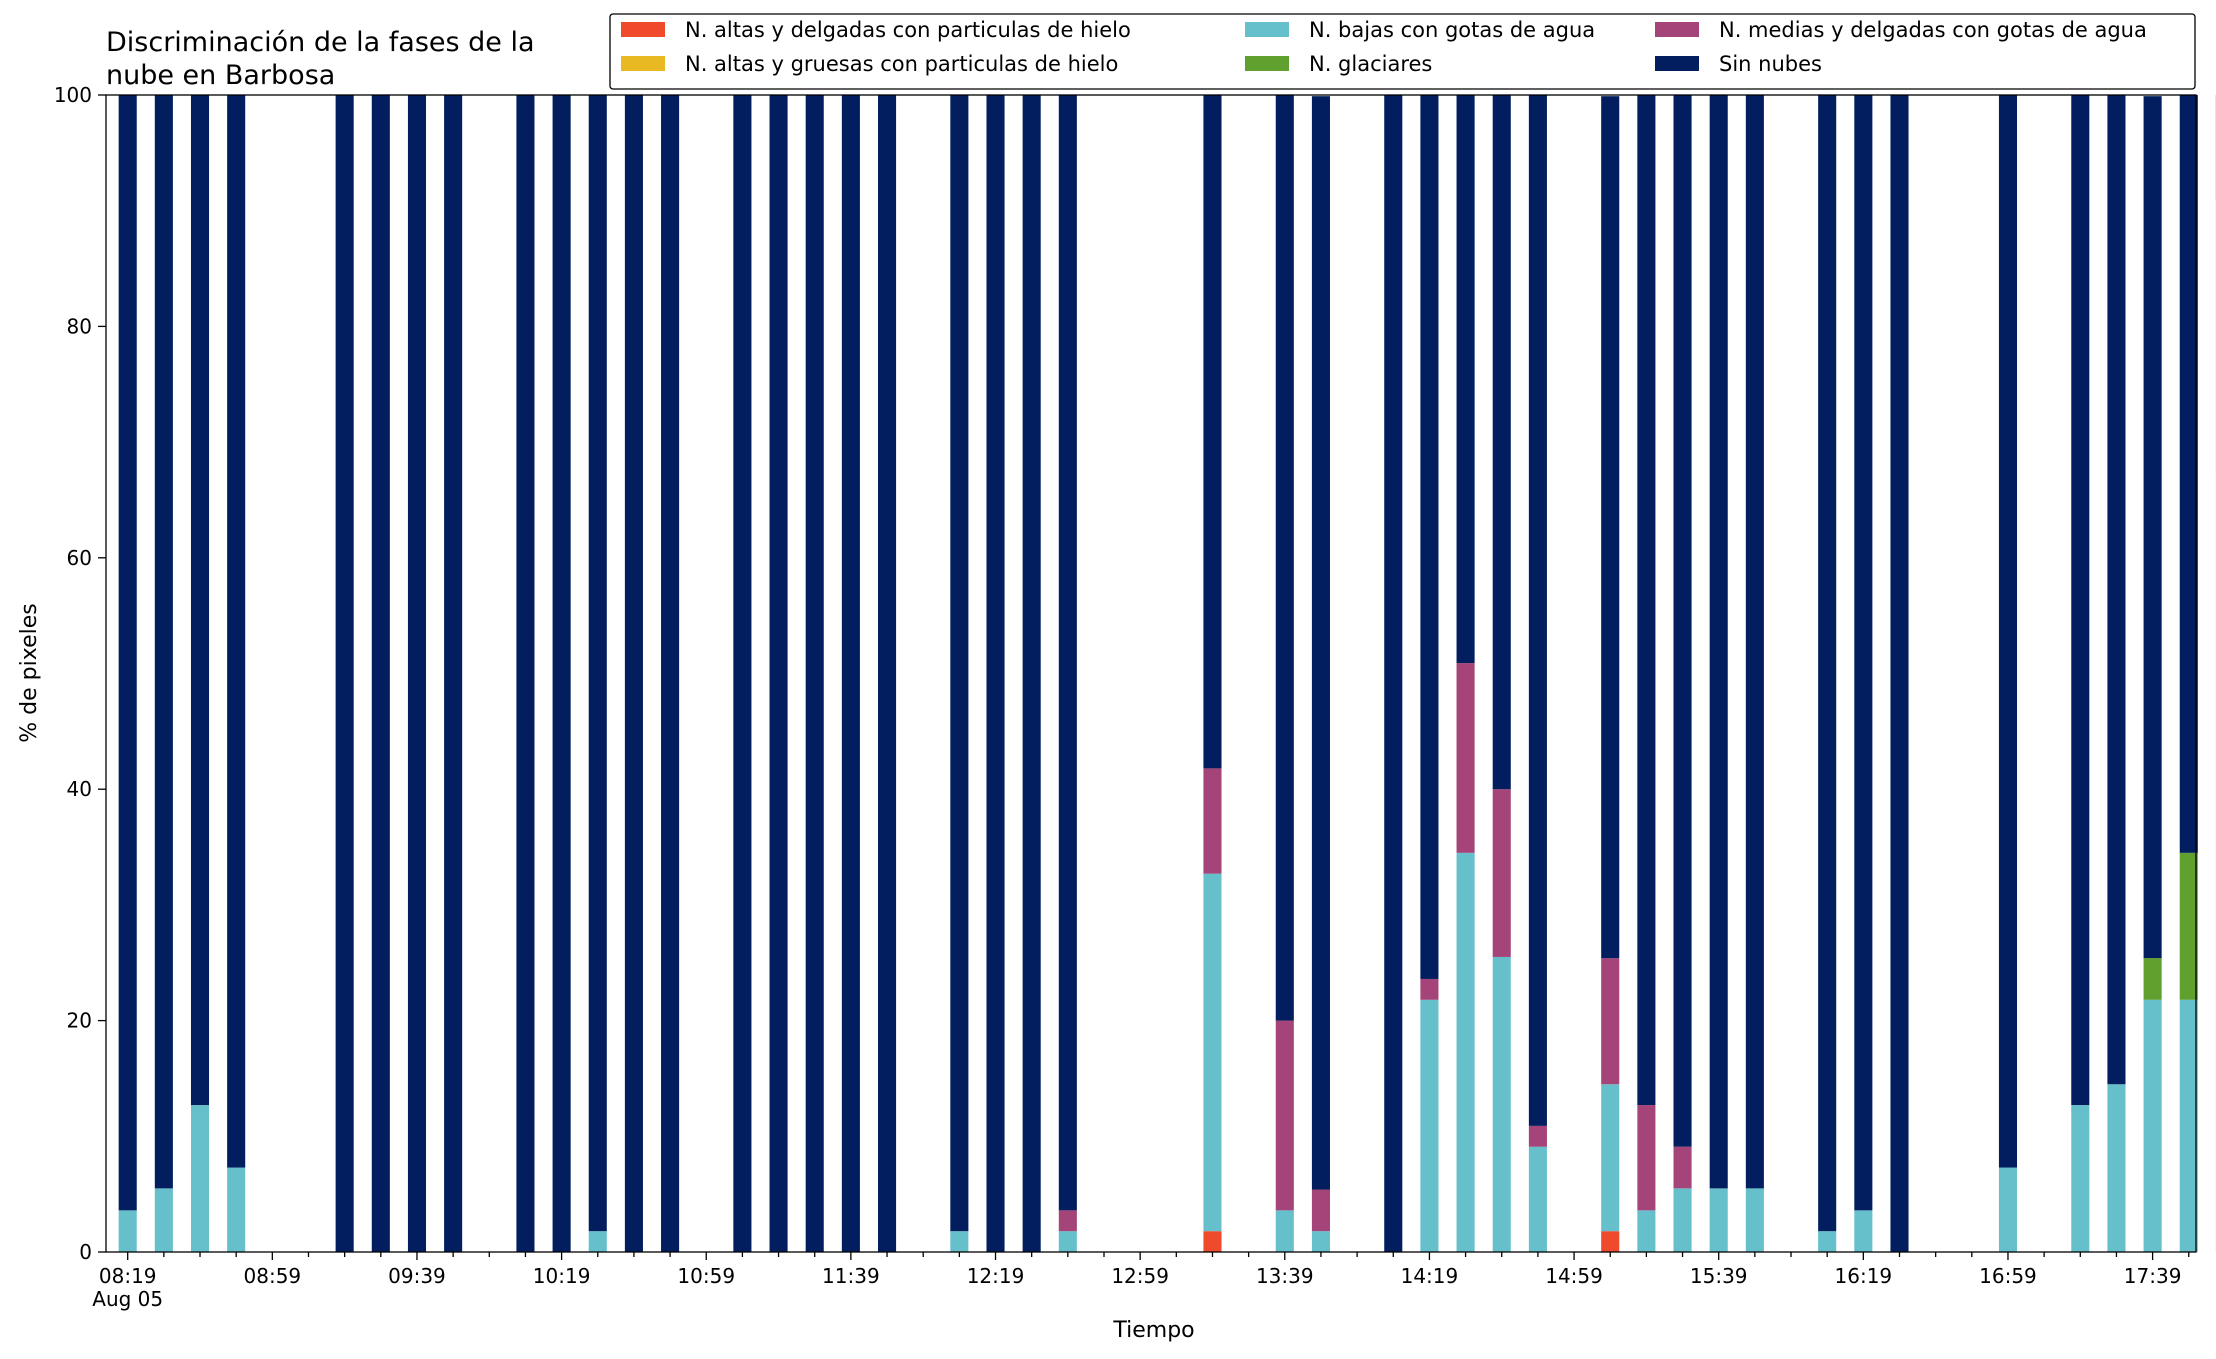 This screenshot has width=2216, height=1359. What do you see at coordinates (1153, 1330) in the screenshot?
I see `x-axis-label: Tiempo` at bounding box center [1153, 1330].